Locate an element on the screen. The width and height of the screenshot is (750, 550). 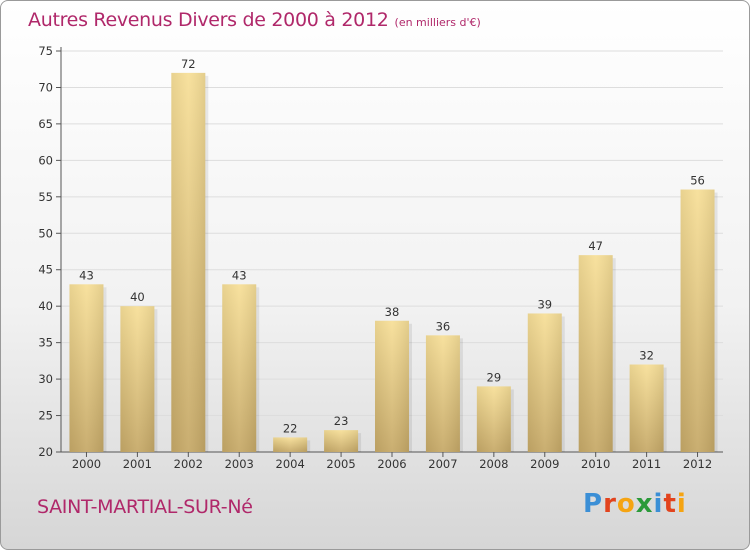
y-tick-label: 35 is located at coordinates (45, 343).